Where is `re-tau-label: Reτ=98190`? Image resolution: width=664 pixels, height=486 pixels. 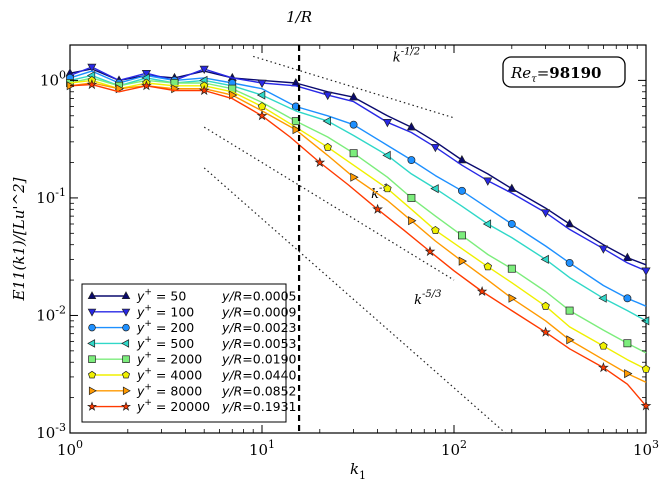 re-tau-label: Reτ=98190 is located at coordinates (555, 74).